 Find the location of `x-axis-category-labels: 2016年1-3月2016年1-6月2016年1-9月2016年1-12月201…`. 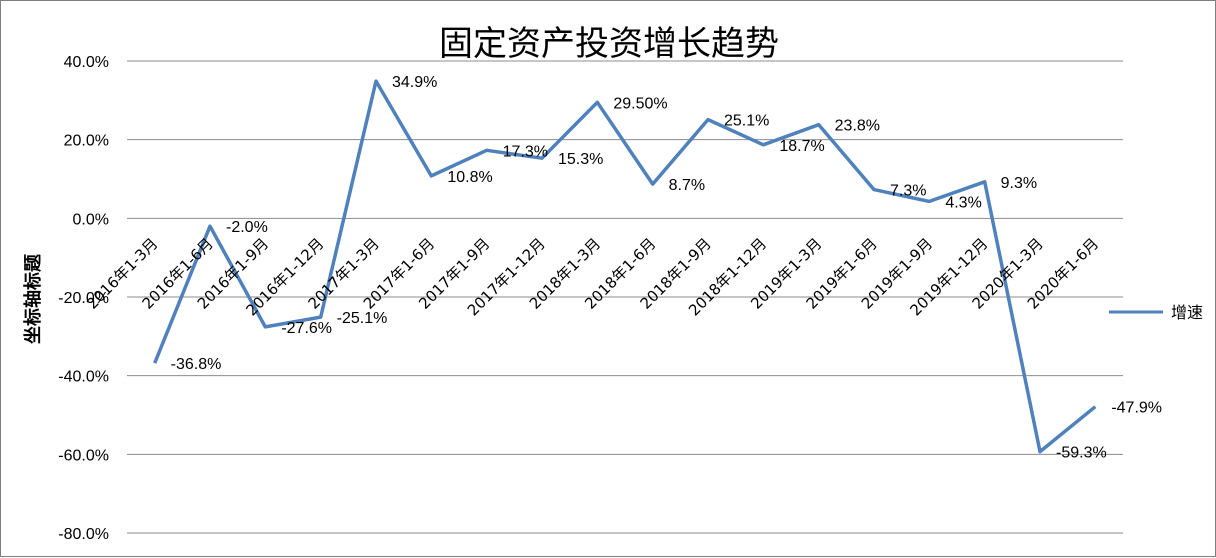

x-axis-category-labels: 2016年1-3月2016年1-6月2016年1-9月2016年1-12月201… is located at coordinates (592, 276).